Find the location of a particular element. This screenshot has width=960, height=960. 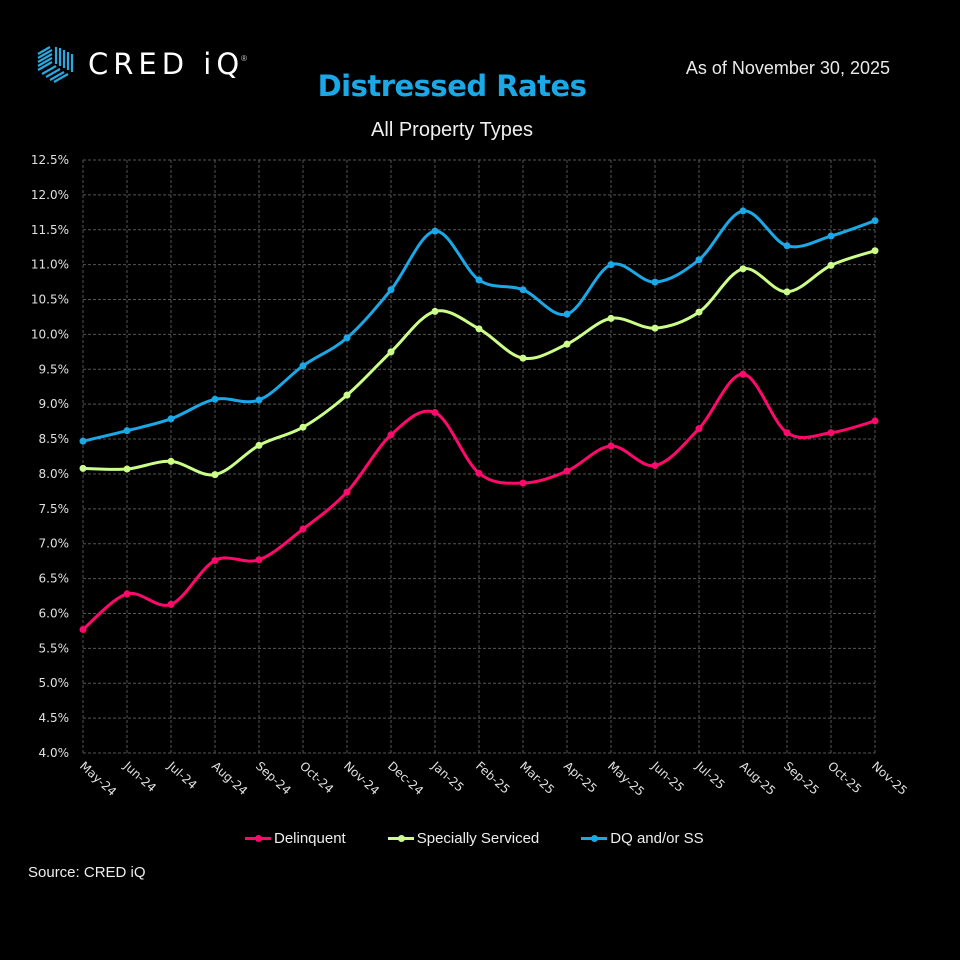

legend-swatch-specially-serviced is located at coordinates (400, 838).